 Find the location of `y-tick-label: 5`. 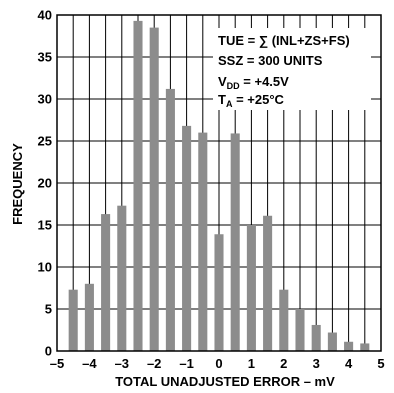

y-tick-label: 5 is located at coordinates (48, 309).